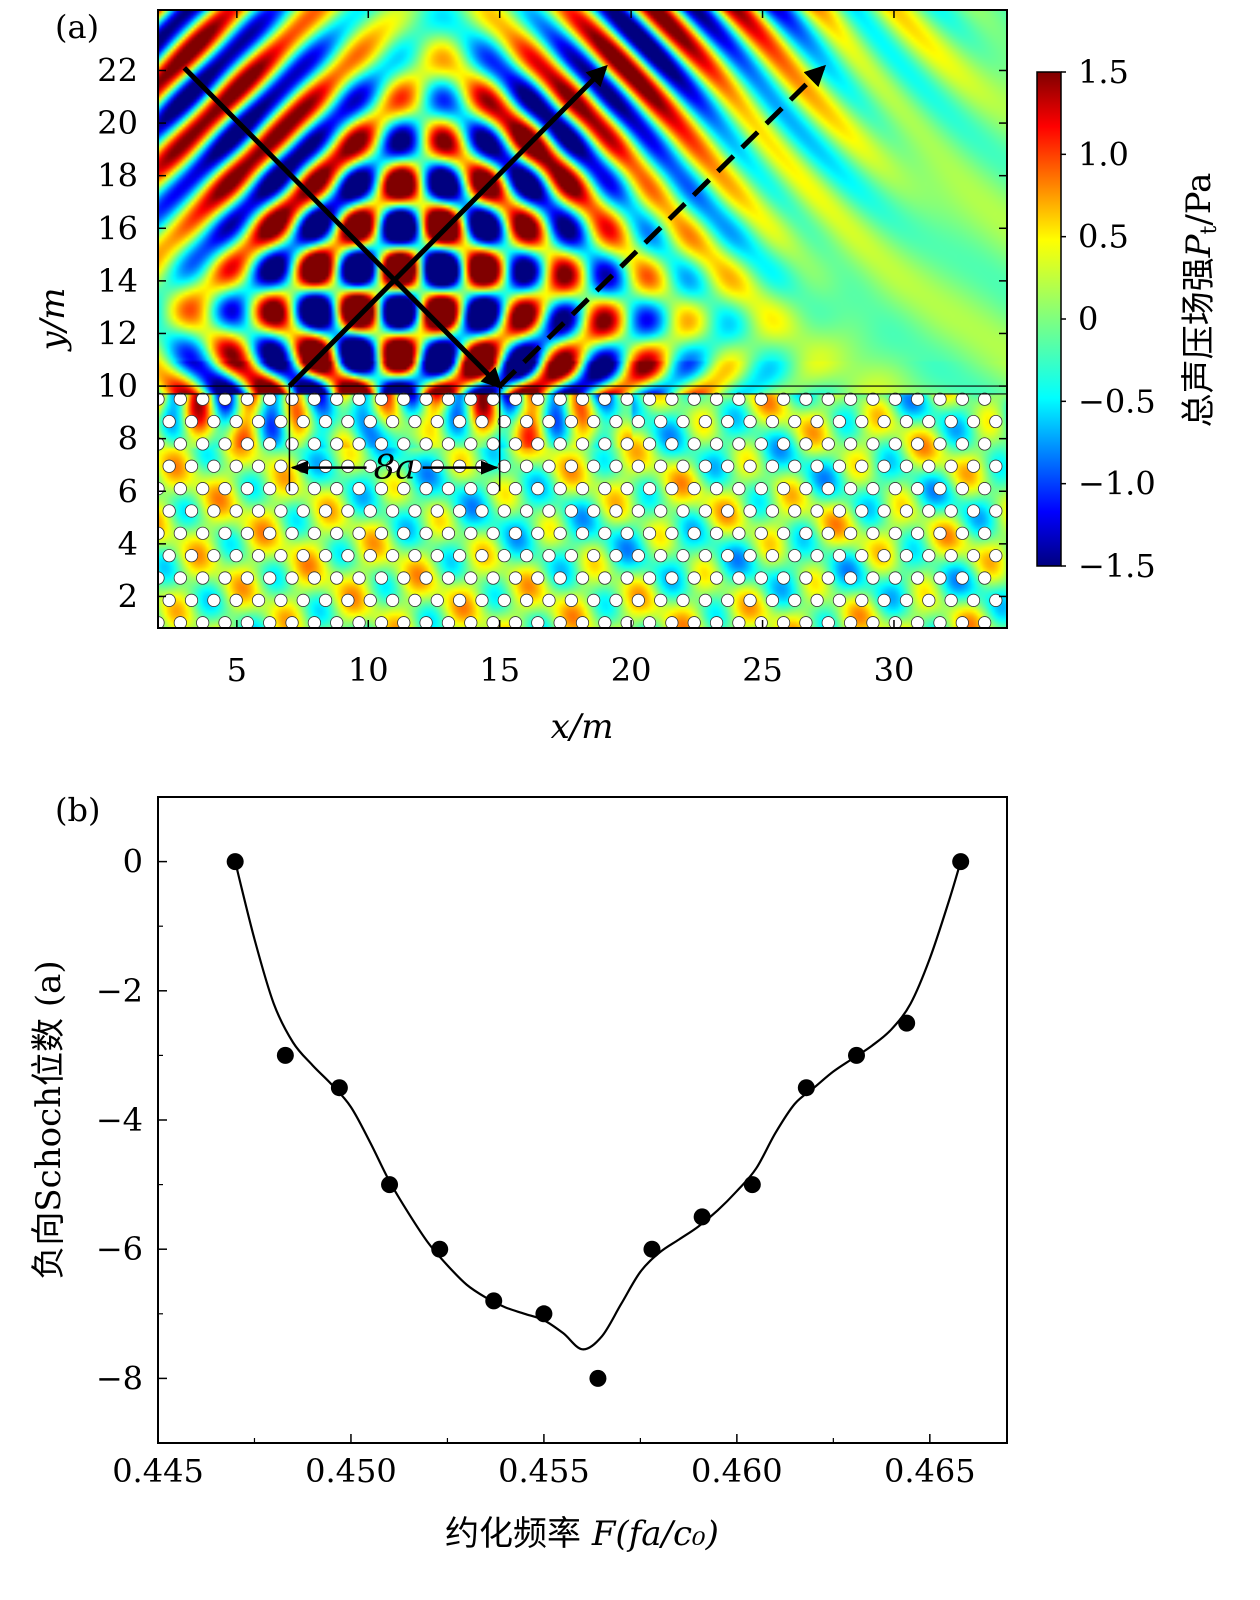 The height and width of the screenshot is (1600, 1260). What do you see at coordinates (128, 491) in the screenshot?
I see `y-tick-label-a: 6` at bounding box center [128, 491].